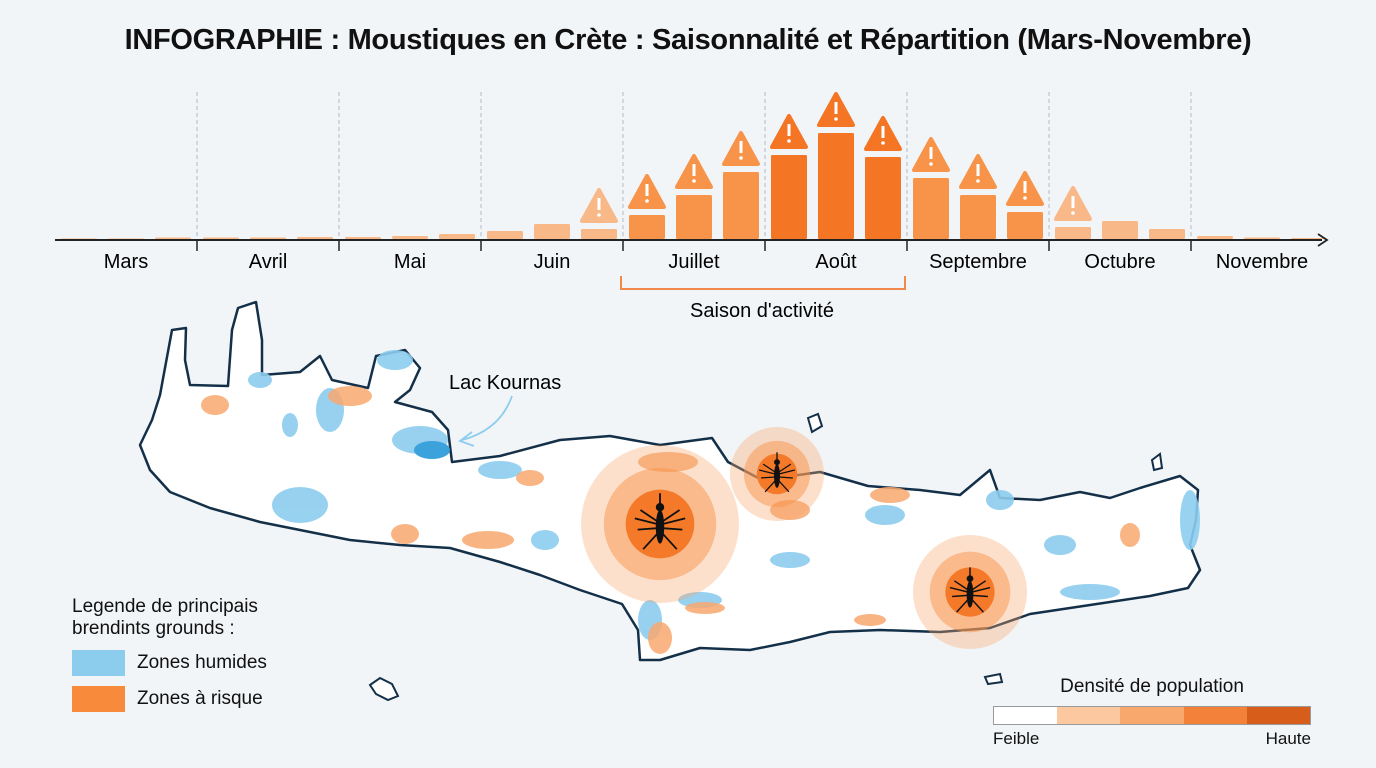 The image size is (1376, 768). I want to click on lake-kournas, so click(432, 450).